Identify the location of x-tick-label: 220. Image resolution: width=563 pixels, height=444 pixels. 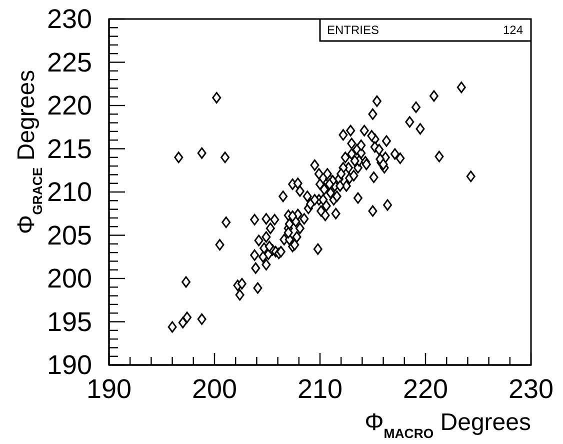
(425, 389).